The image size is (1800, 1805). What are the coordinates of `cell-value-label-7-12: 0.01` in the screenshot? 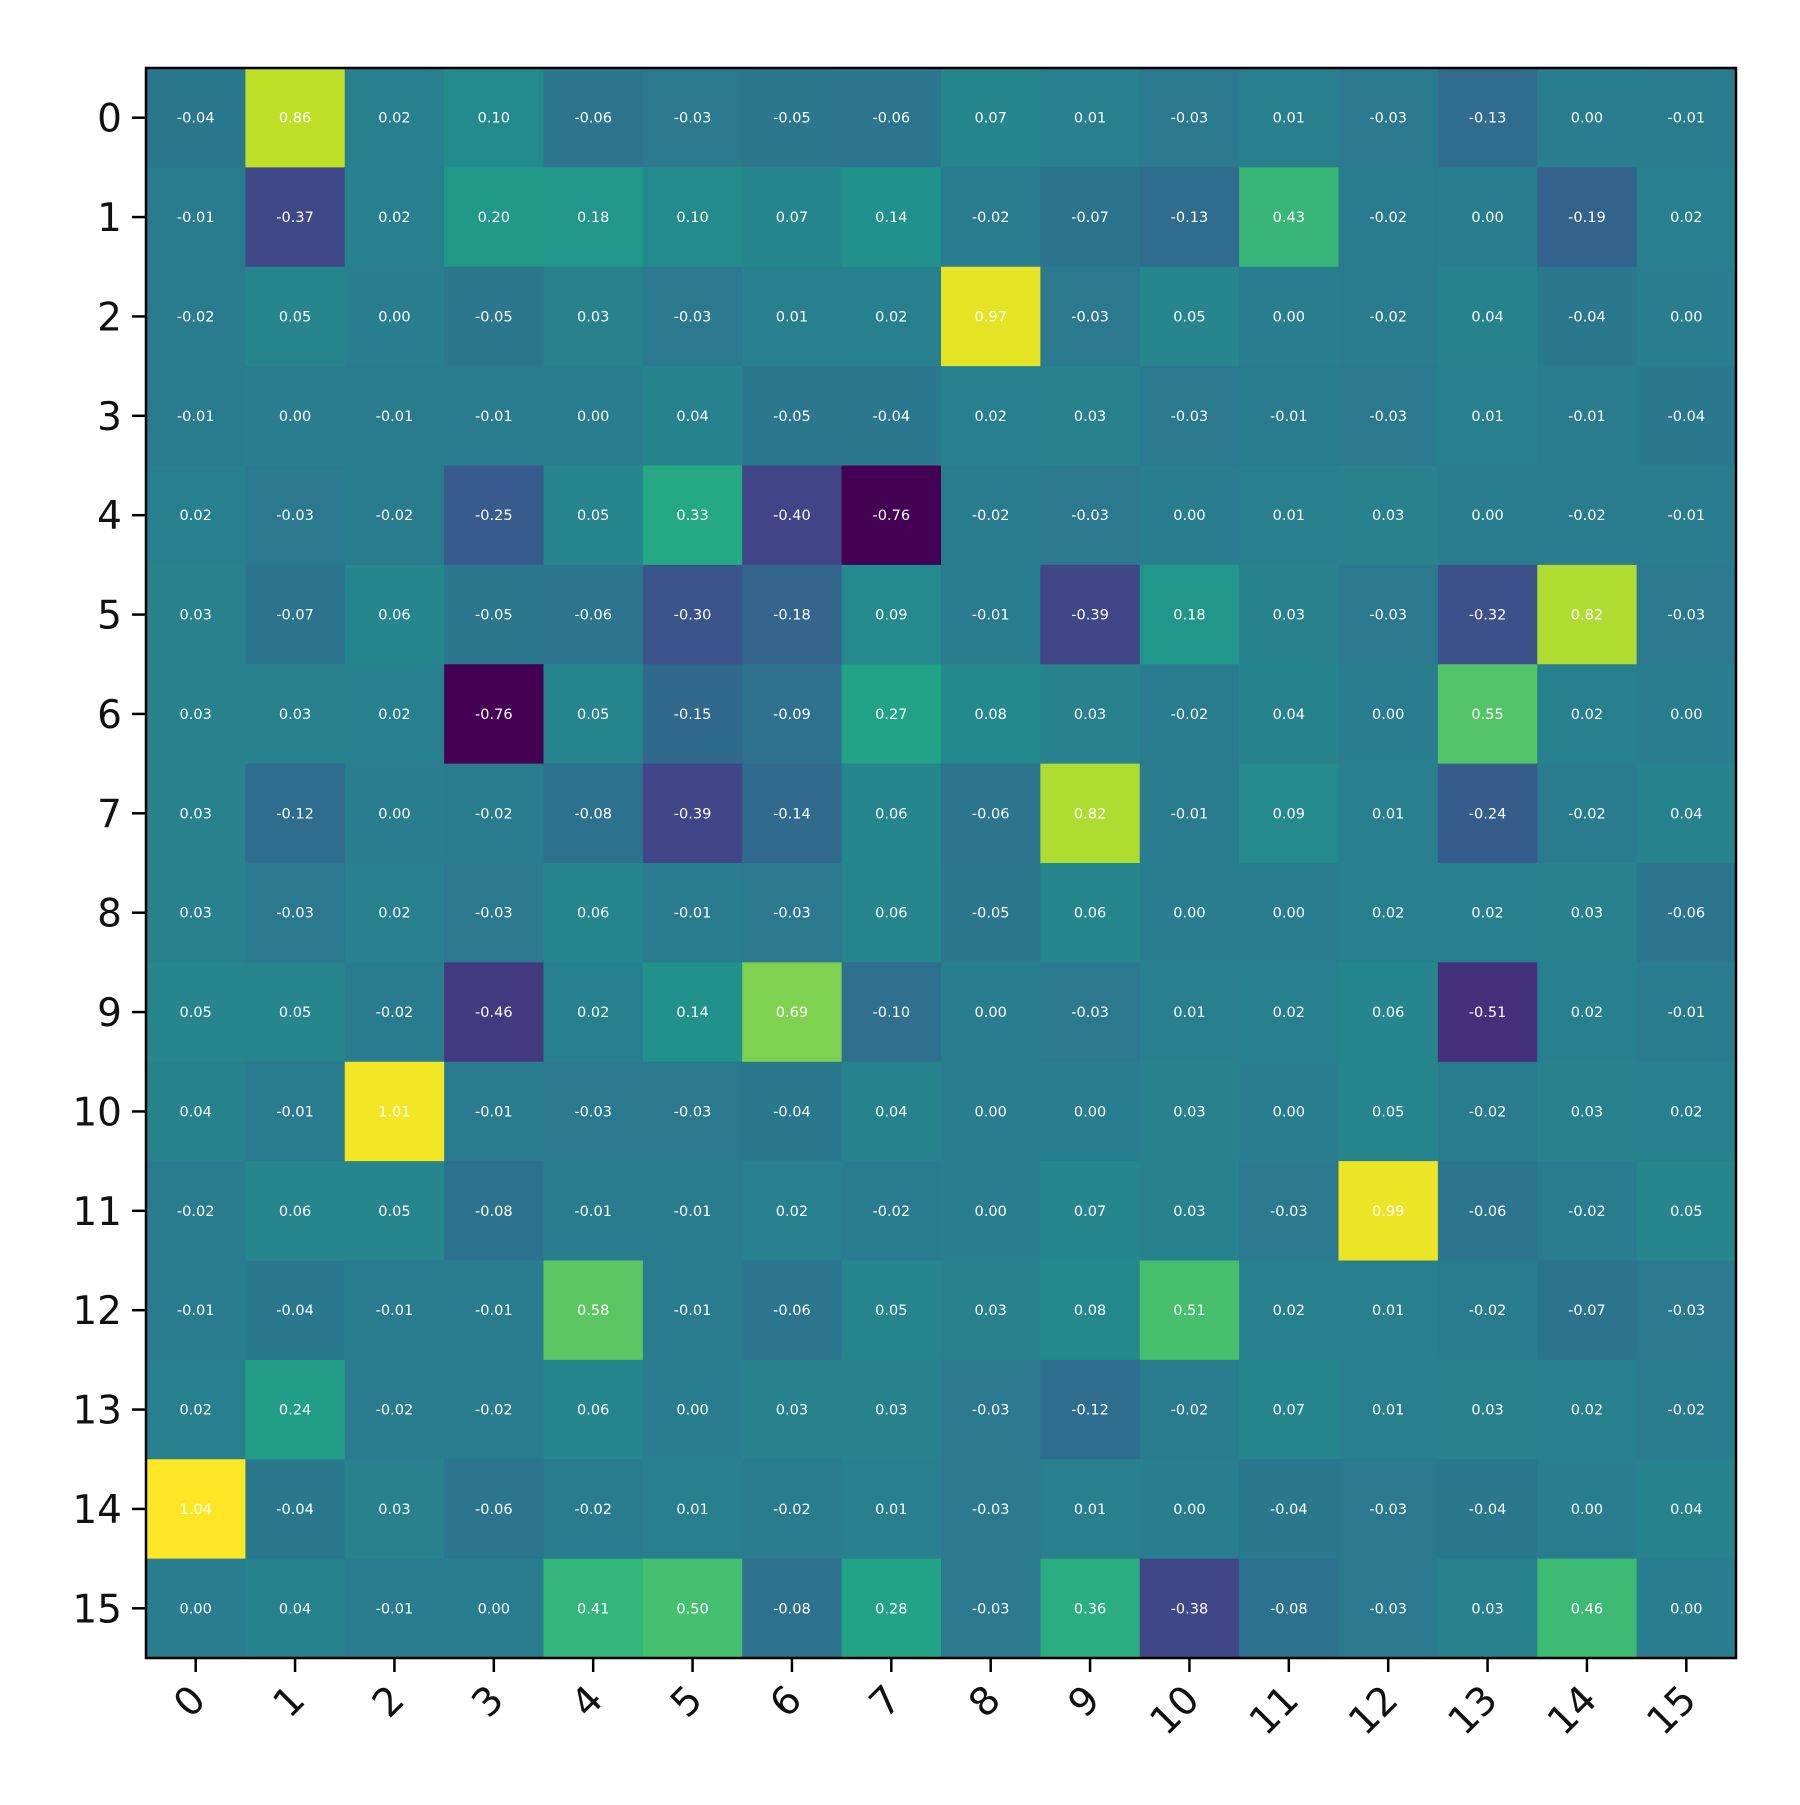 It's located at (1388, 814).